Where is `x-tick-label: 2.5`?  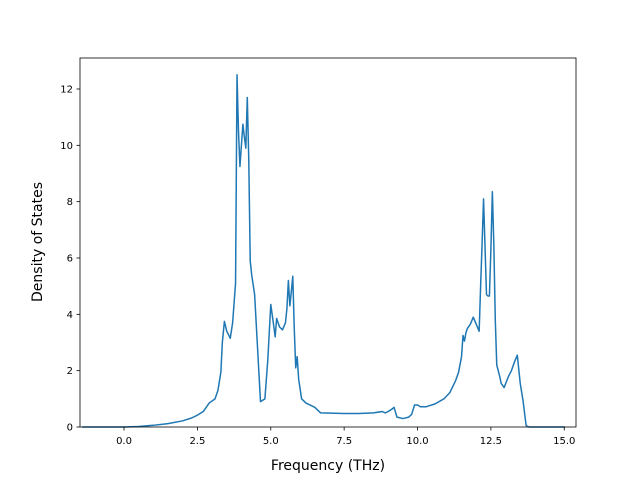 x-tick-label: 2.5 is located at coordinates (197, 441).